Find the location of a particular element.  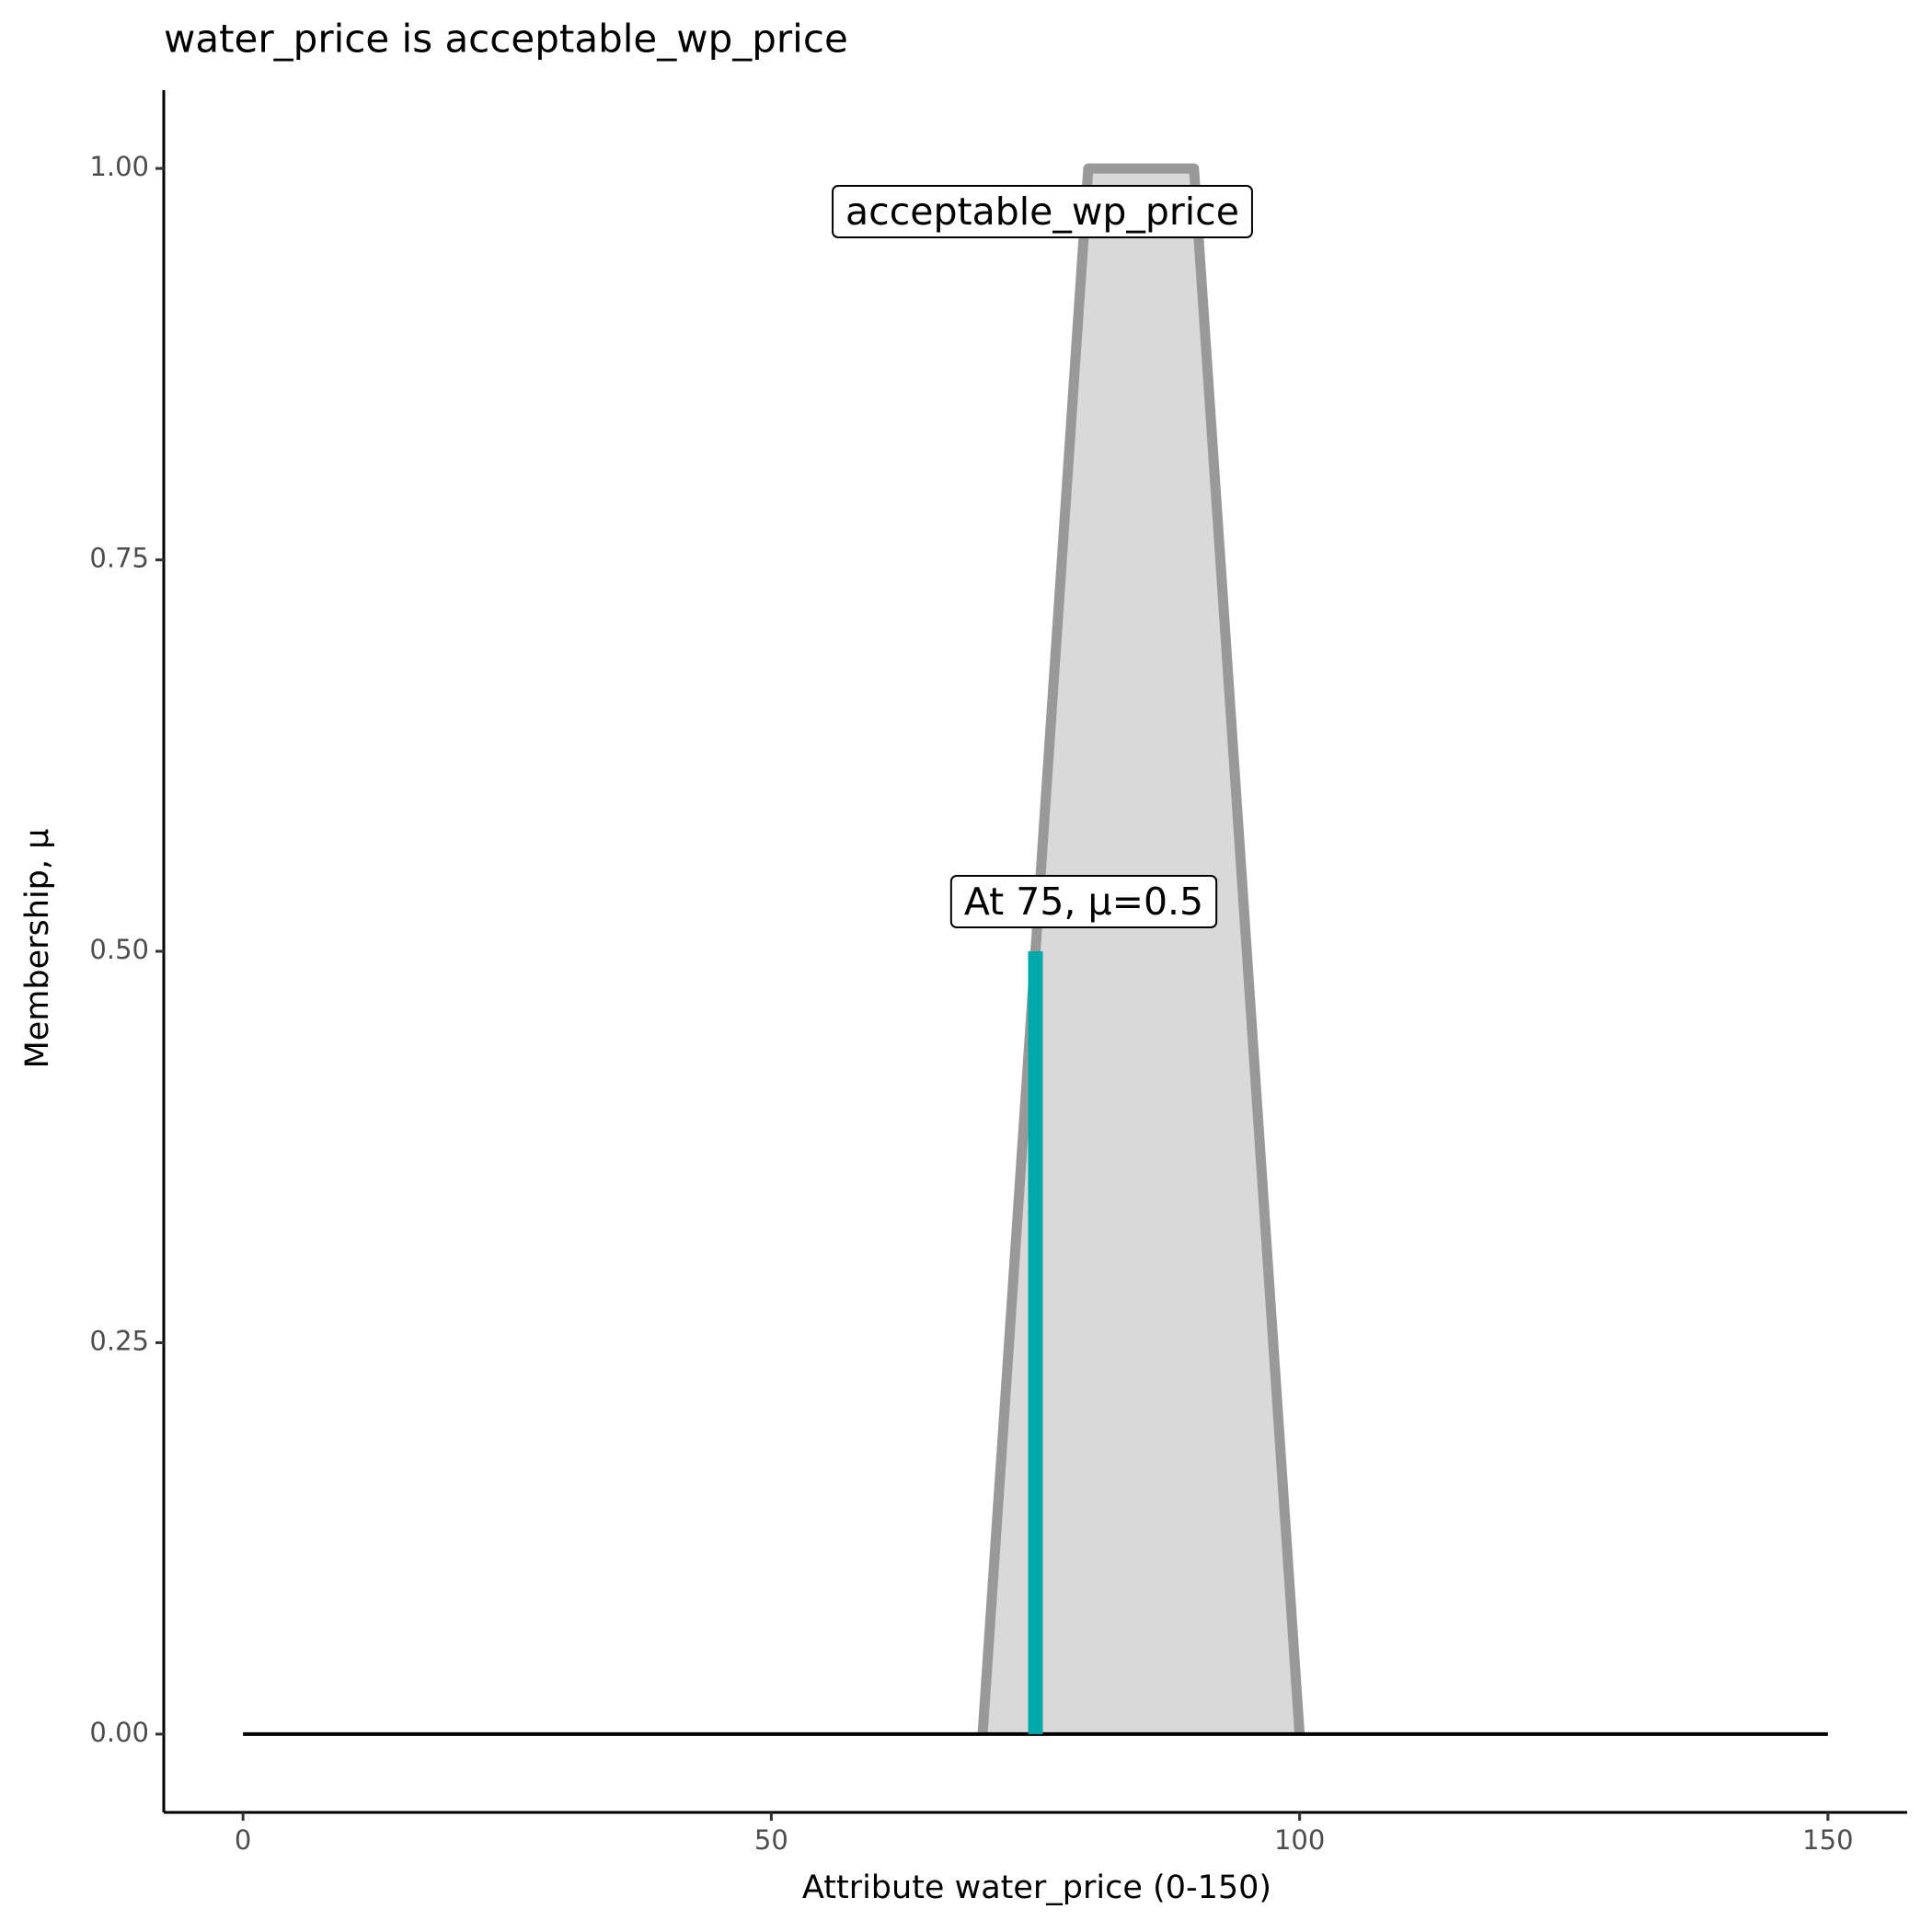

marker-label-text: At 75, μ=0.5 is located at coordinates (1083, 902).